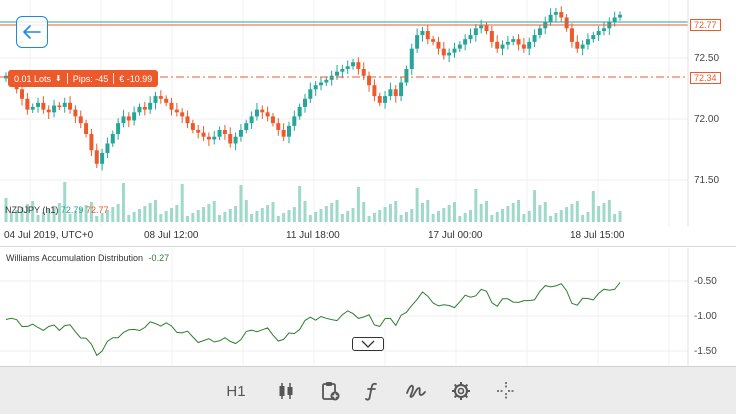 The height and width of the screenshot is (414, 736). I want to click on back-button, so click(32, 32).